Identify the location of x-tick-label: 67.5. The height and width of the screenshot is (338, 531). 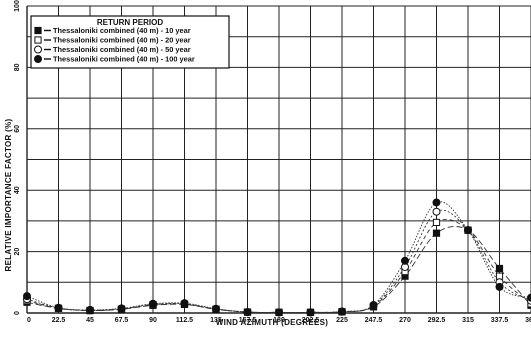
(122, 320).